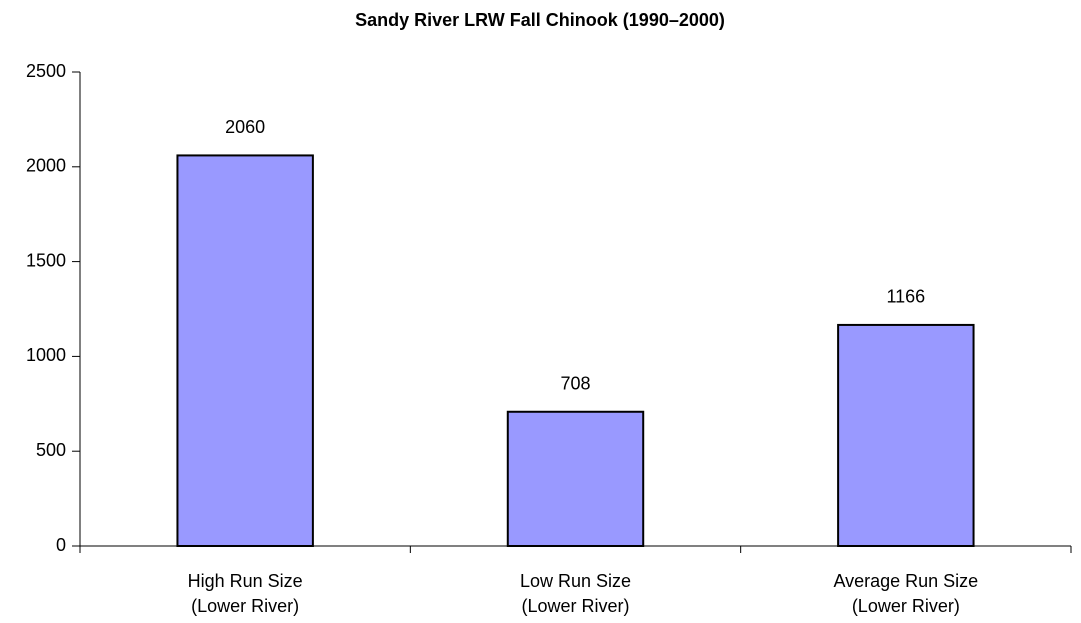 This screenshot has height=623, width=1081. What do you see at coordinates (540, 20) in the screenshot?
I see `chart-title: Sandy River LRW Fall Chinook (1990–2000)` at bounding box center [540, 20].